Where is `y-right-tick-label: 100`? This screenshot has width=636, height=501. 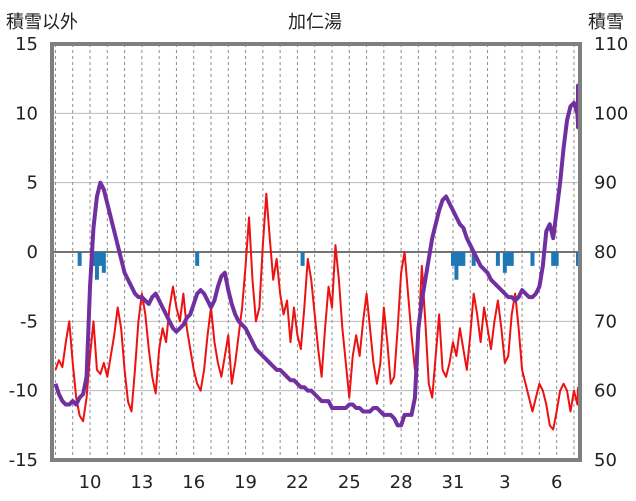
y-right-tick-label: 100 is located at coordinates (611, 113).